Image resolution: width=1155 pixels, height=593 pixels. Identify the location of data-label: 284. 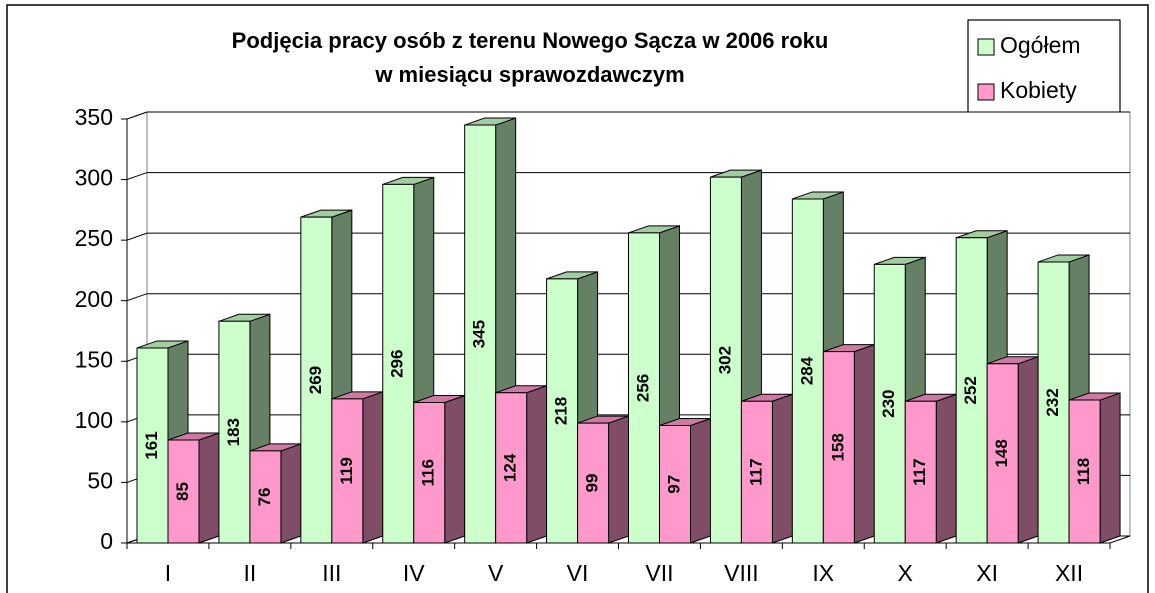
(806, 370).